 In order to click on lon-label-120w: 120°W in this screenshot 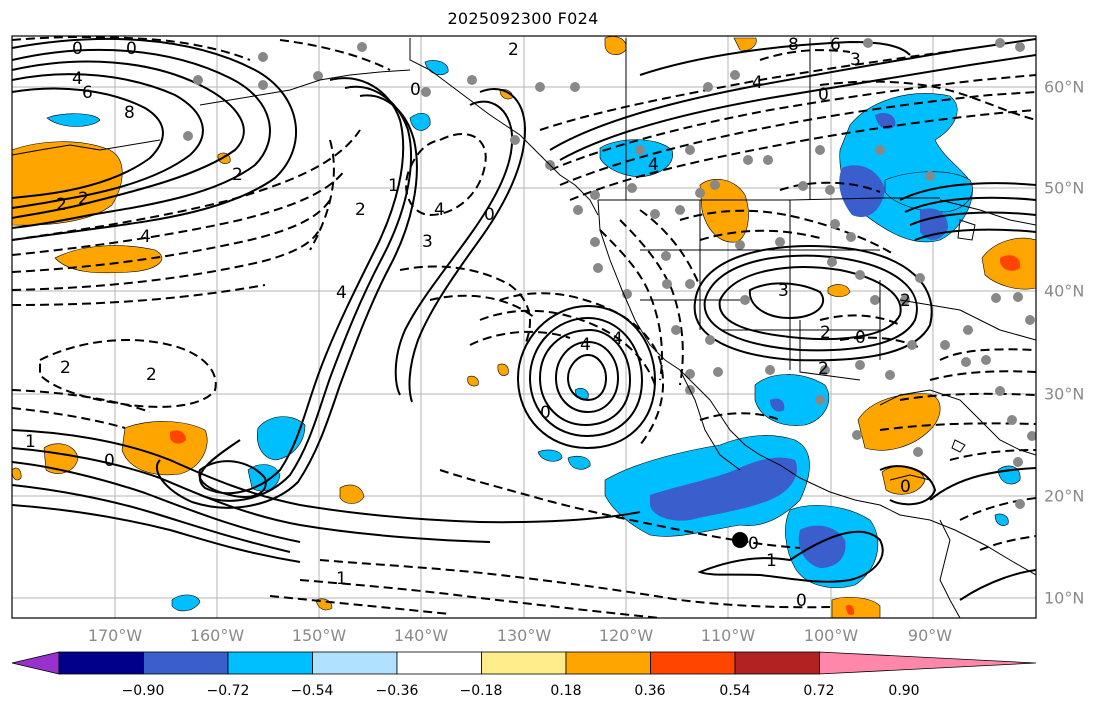, I will do `click(626, 635)`.